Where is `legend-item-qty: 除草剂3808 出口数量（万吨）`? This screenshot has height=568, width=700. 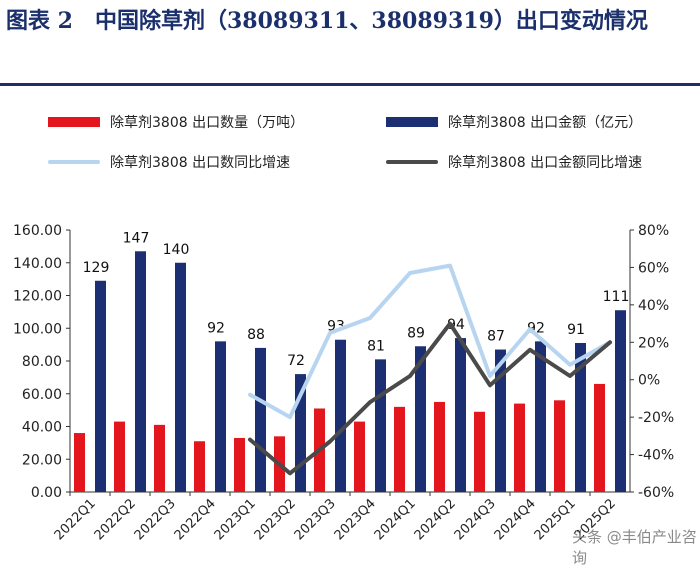
legend-item-qty: 除草剂3808 出口数量（万吨） is located at coordinates (176, 122).